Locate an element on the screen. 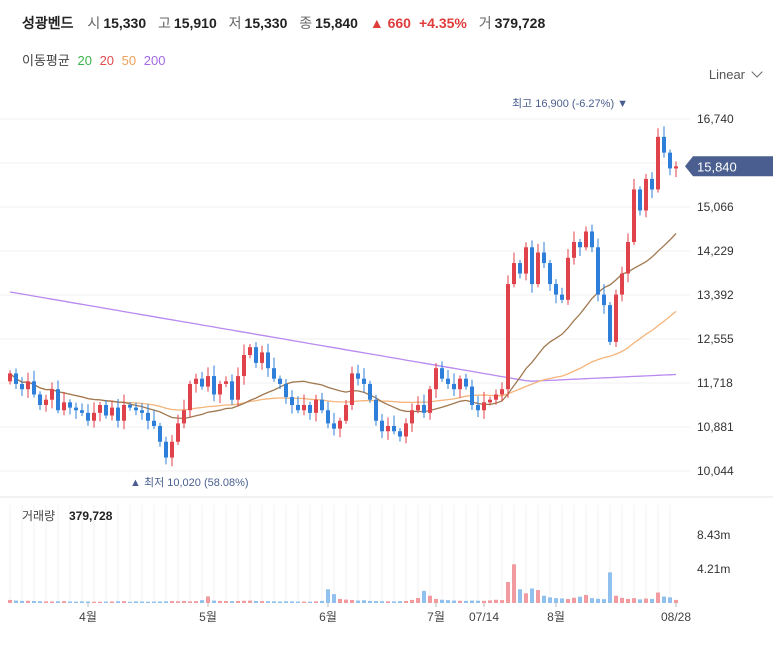 The width and height of the screenshot is (773, 657). volume-label: 거 is located at coordinates (485, 23).